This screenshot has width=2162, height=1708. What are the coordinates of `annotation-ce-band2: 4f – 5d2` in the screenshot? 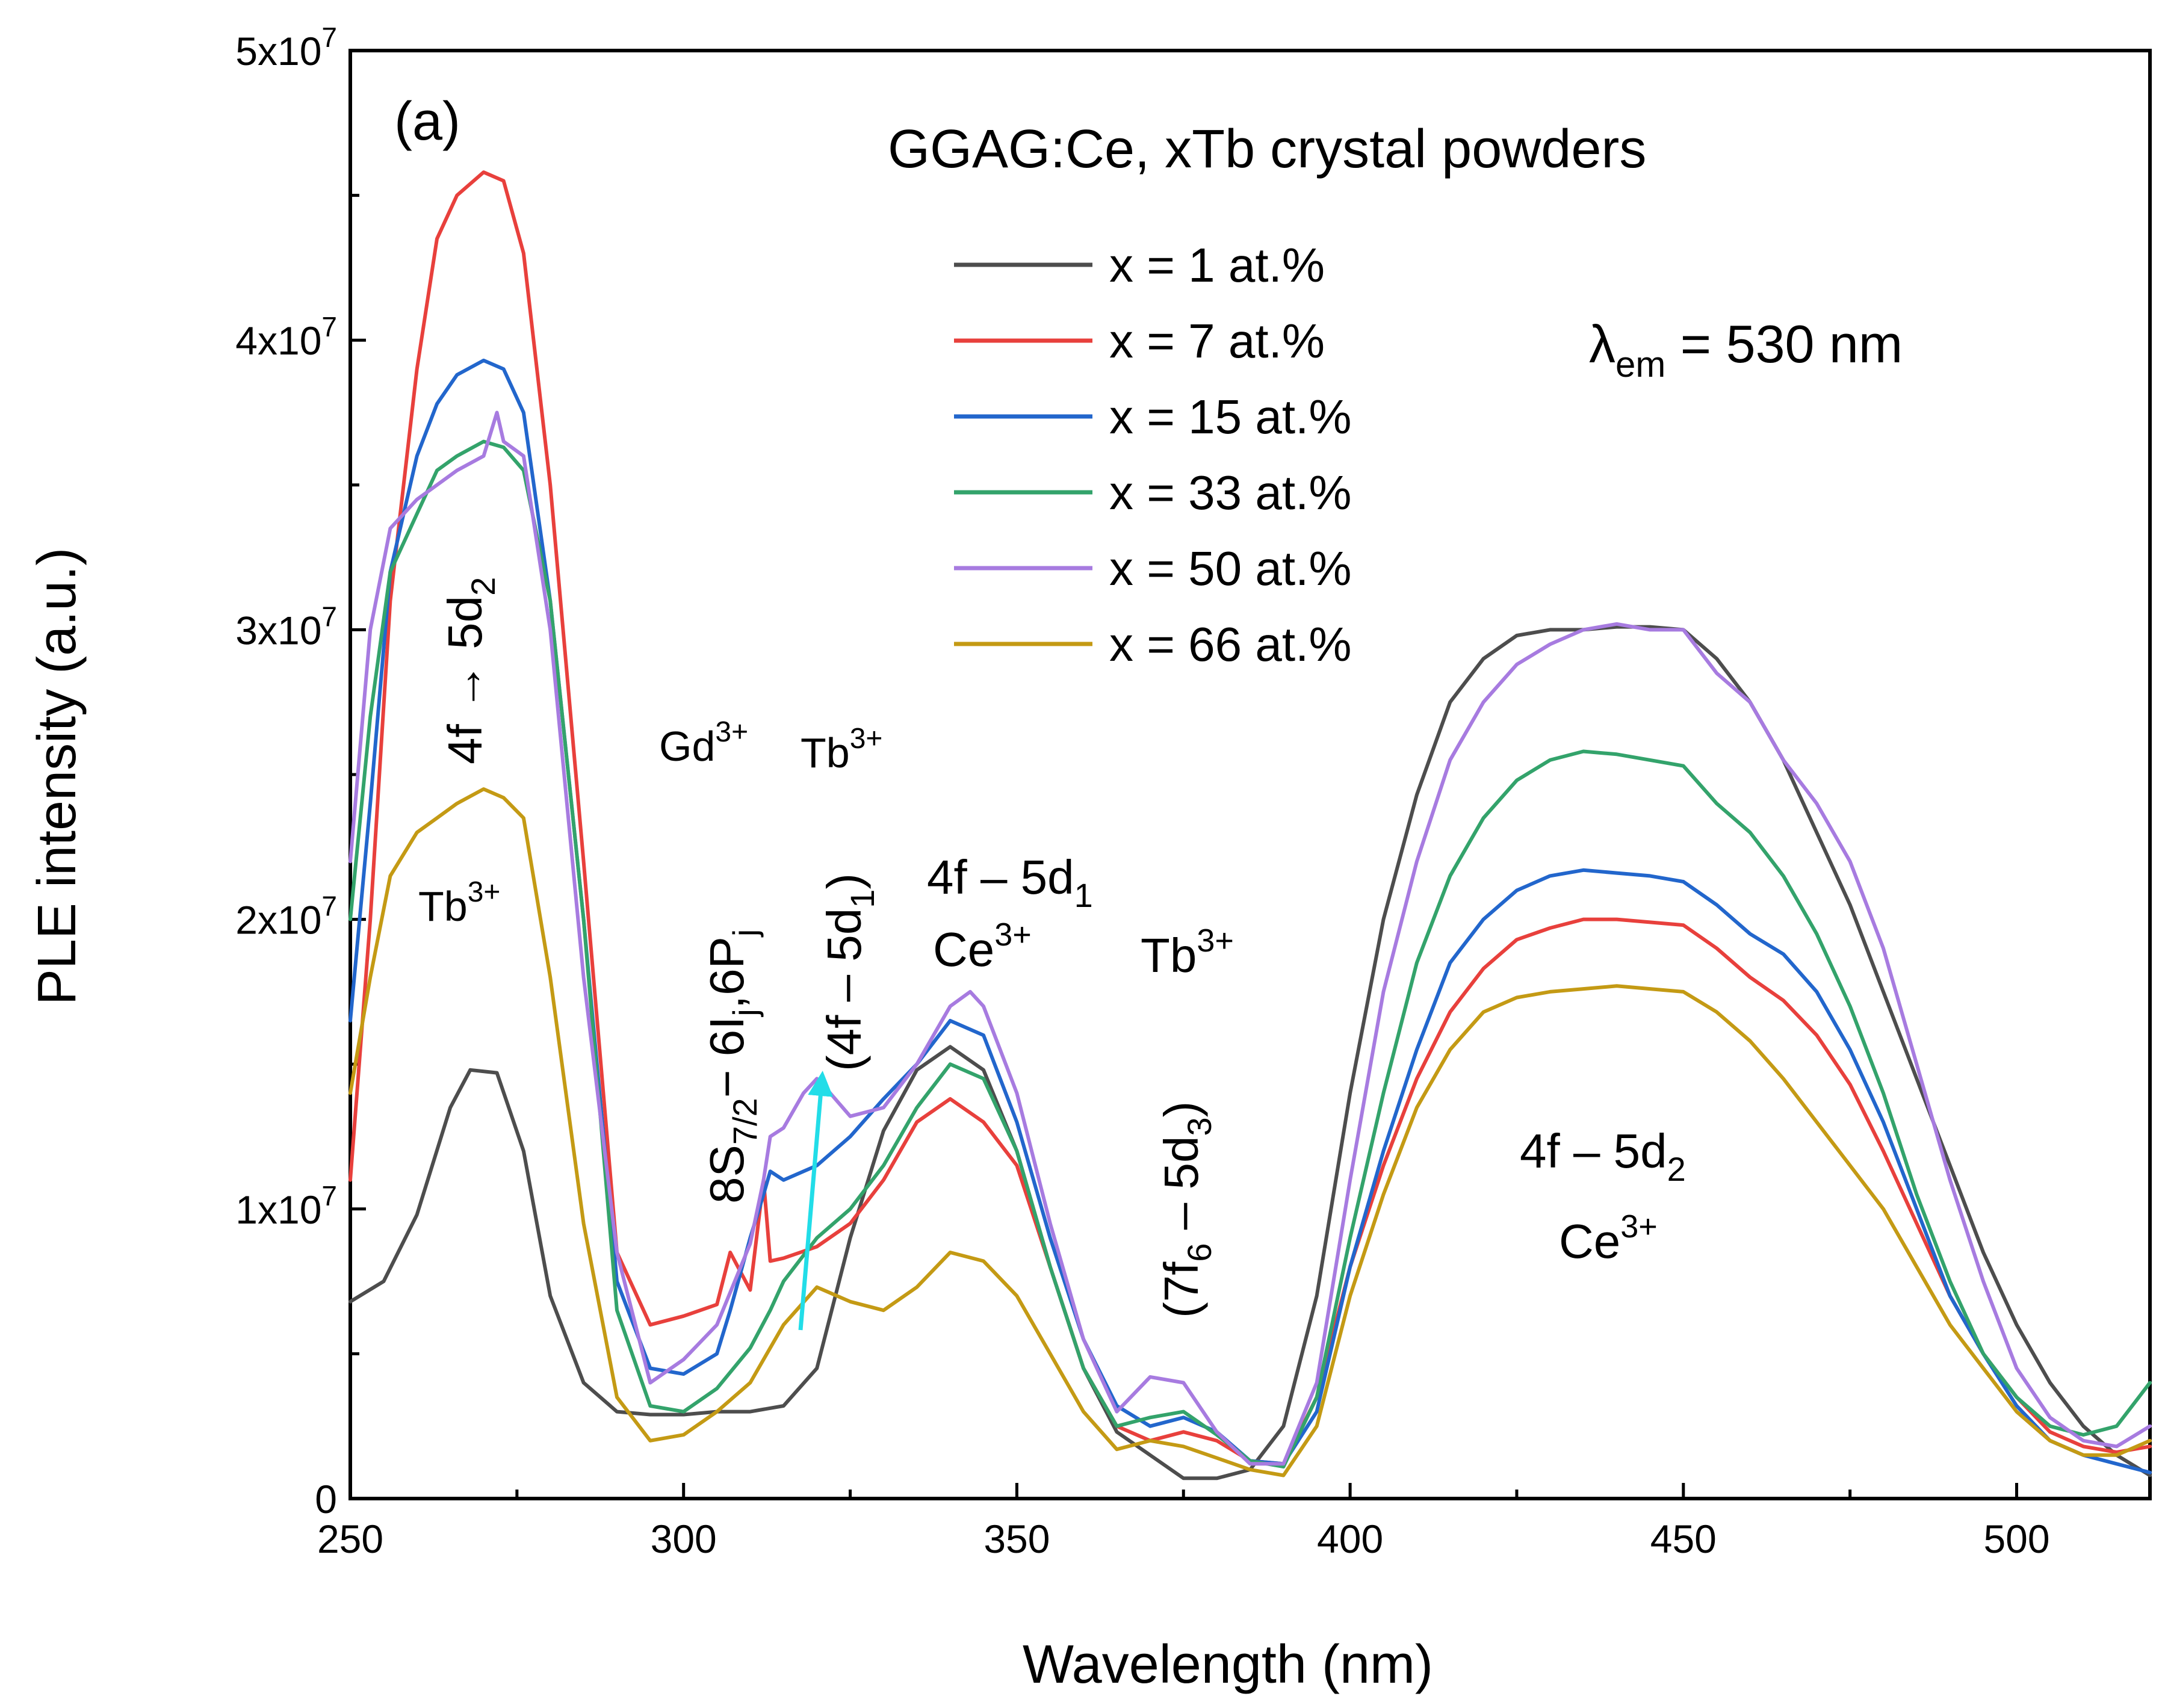 It's located at (1603, 1156).